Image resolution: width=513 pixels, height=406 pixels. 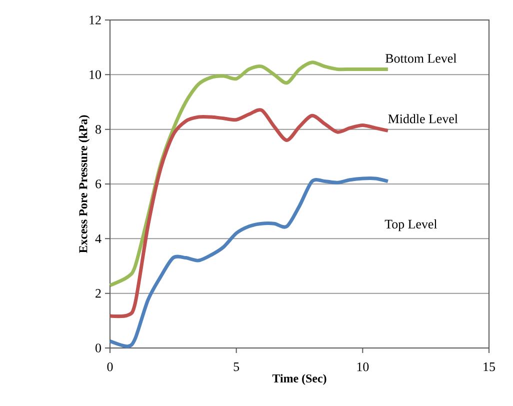 What do you see at coordinates (411, 225) in the screenshot?
I see `text: Top Level` at bounding box center [411, 225].